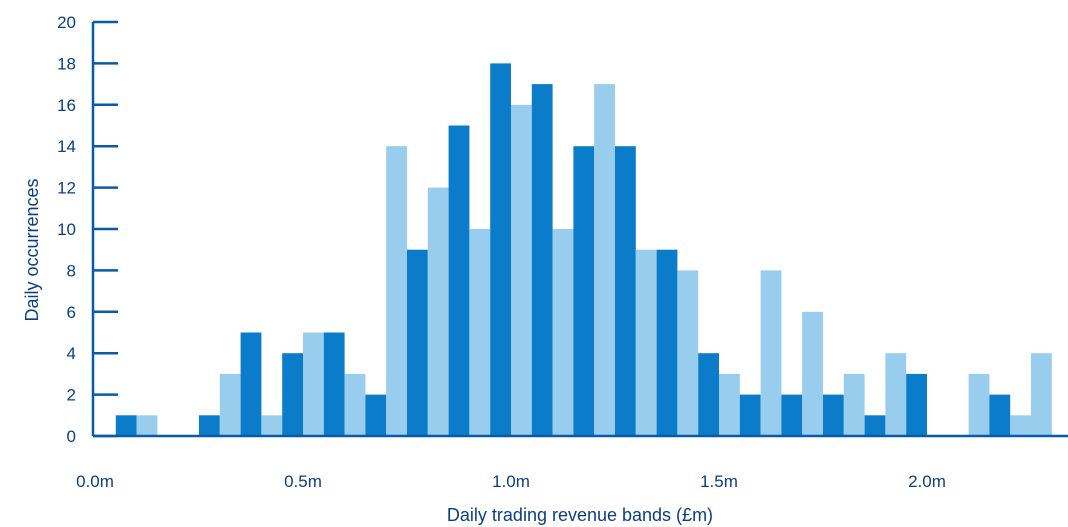 Image resolution: width=1068 pixels, height=527 pixels. What do you see at coordinates (71, 436) in the screenshot?
I see `y-tick-label: 0` at bounding box center [71, 436].